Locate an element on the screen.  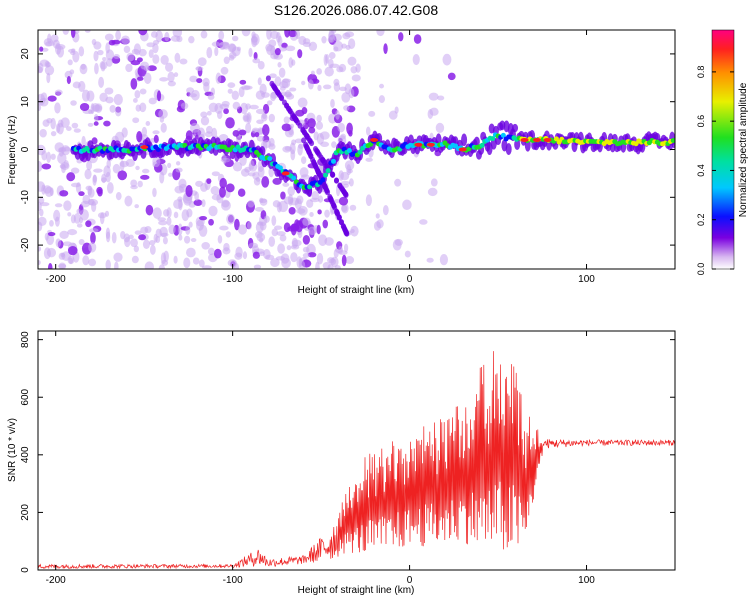
heatmap-xlabel: Height of straight line (km) is located at coordinates (356, 290).